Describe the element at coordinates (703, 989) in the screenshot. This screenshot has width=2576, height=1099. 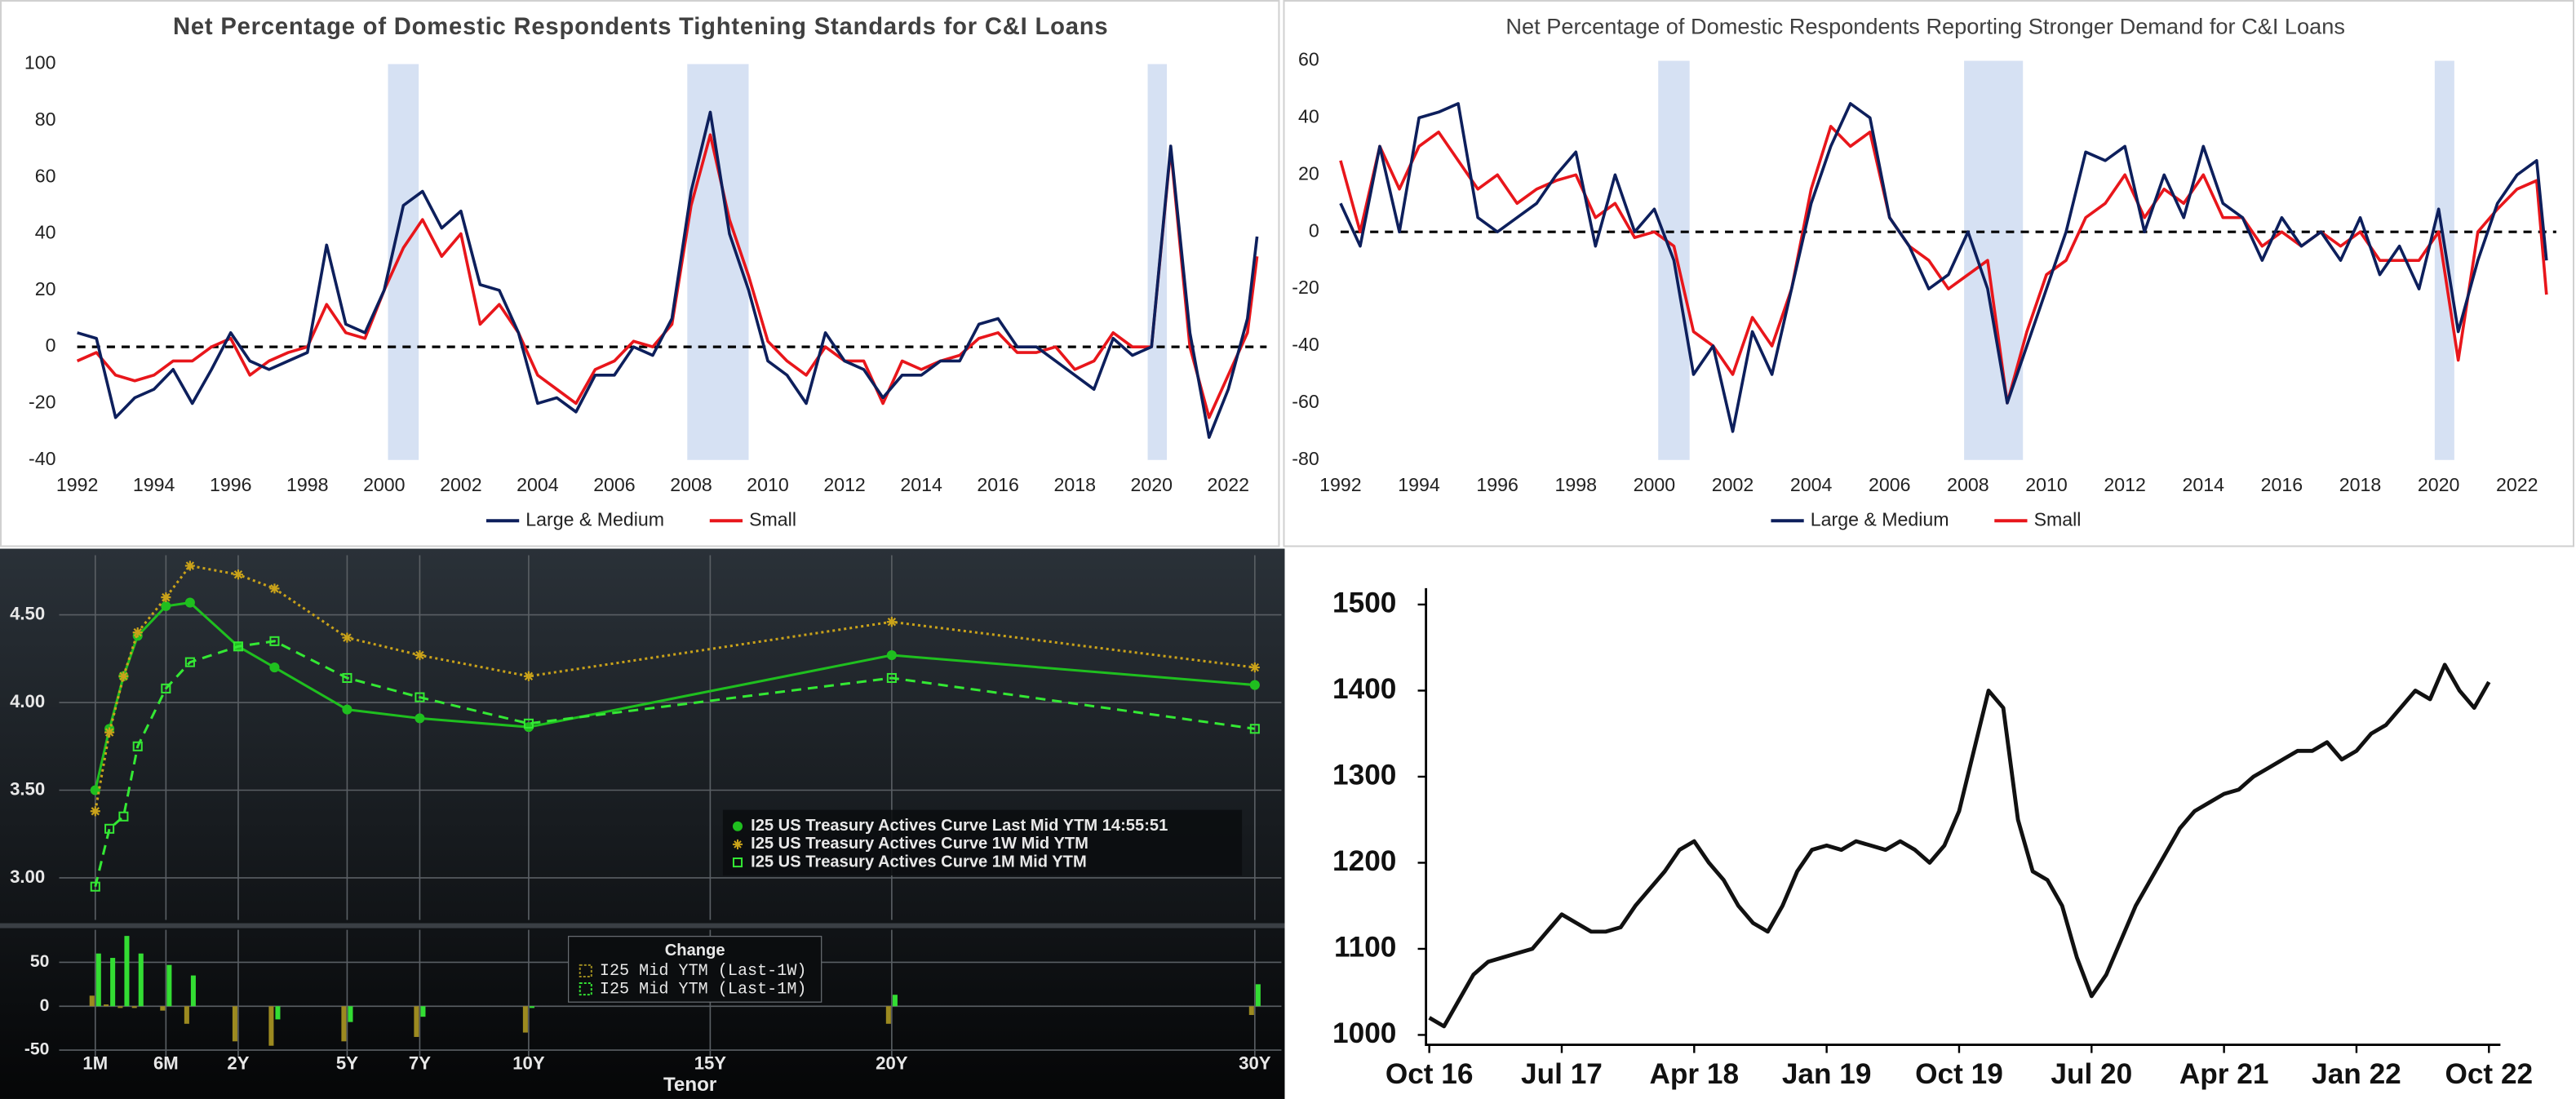
I see `legend-label: I25 Mid YTM (Last-1M)` at that location.